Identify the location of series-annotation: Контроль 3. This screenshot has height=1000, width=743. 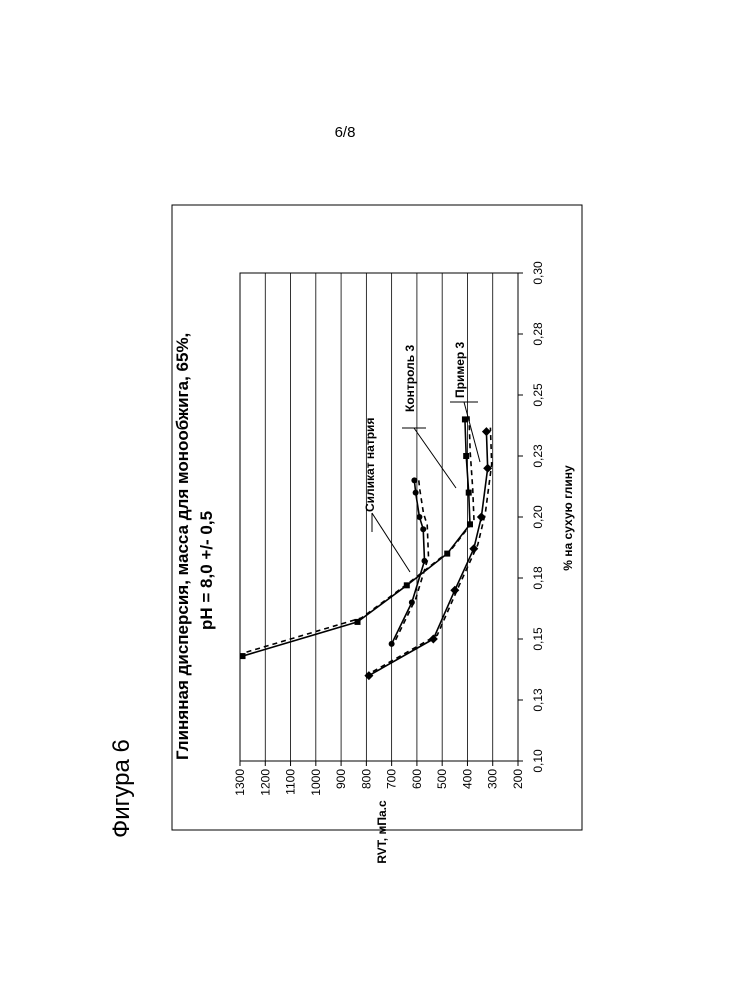
(410, 378).